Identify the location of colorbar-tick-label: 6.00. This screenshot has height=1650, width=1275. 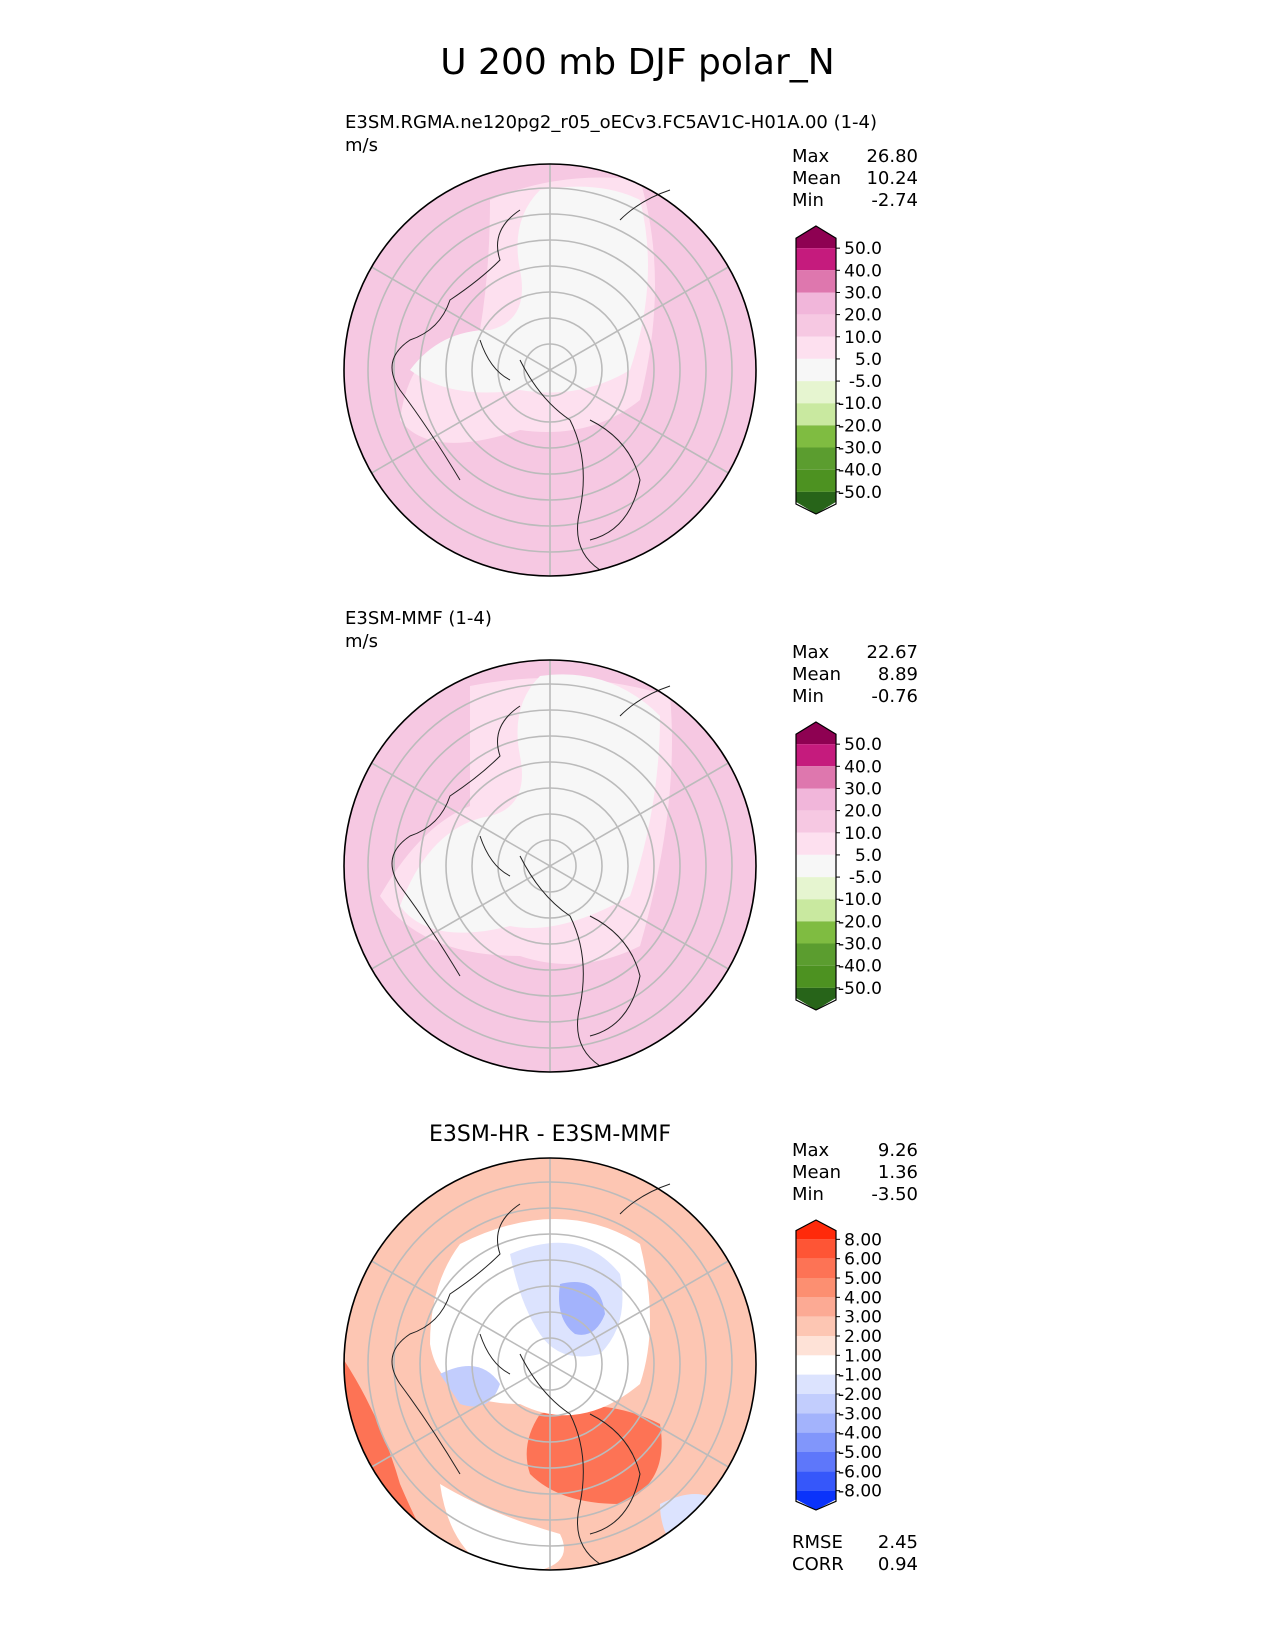
(863, 1260).